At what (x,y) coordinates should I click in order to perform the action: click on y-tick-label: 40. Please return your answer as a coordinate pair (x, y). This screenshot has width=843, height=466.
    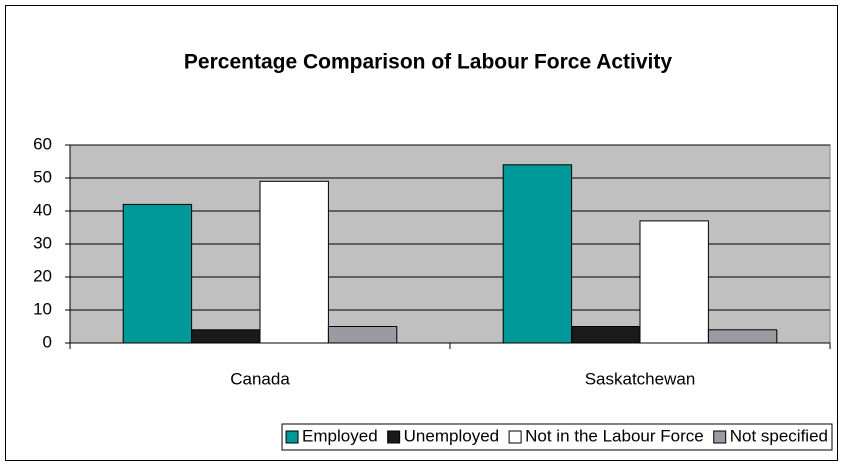
    Looking at the image, I should click on (42, 209).